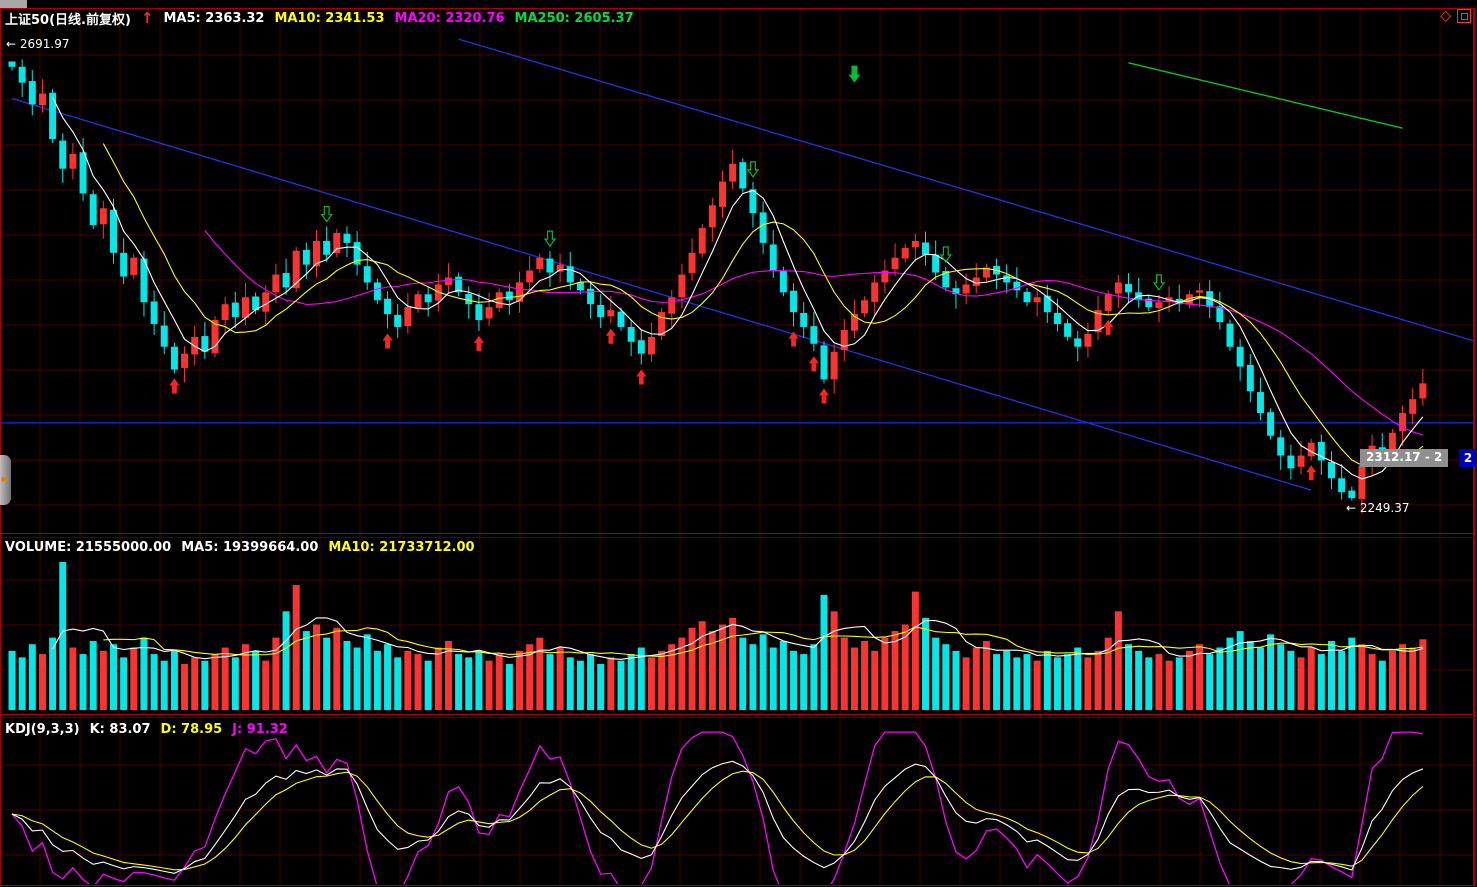 Image resolution: width=1477 pixels, height=887 pixels. I want to click on min-price-label: ← 2249.37, so click(1378, 508).